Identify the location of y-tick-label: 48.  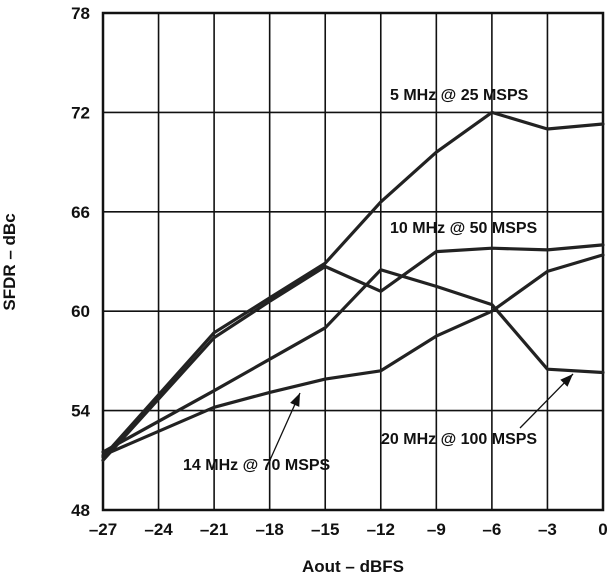
(80, 510).